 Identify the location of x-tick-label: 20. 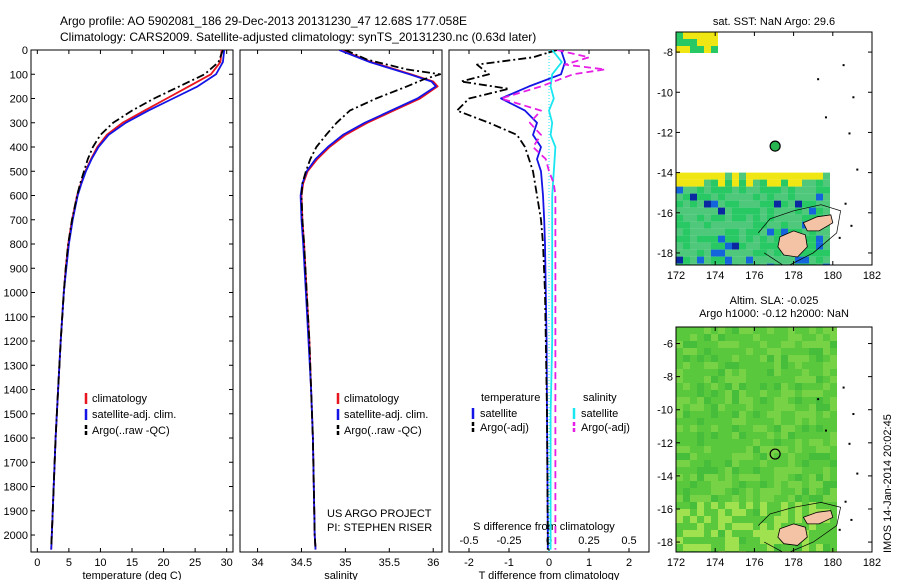
(163, 563).